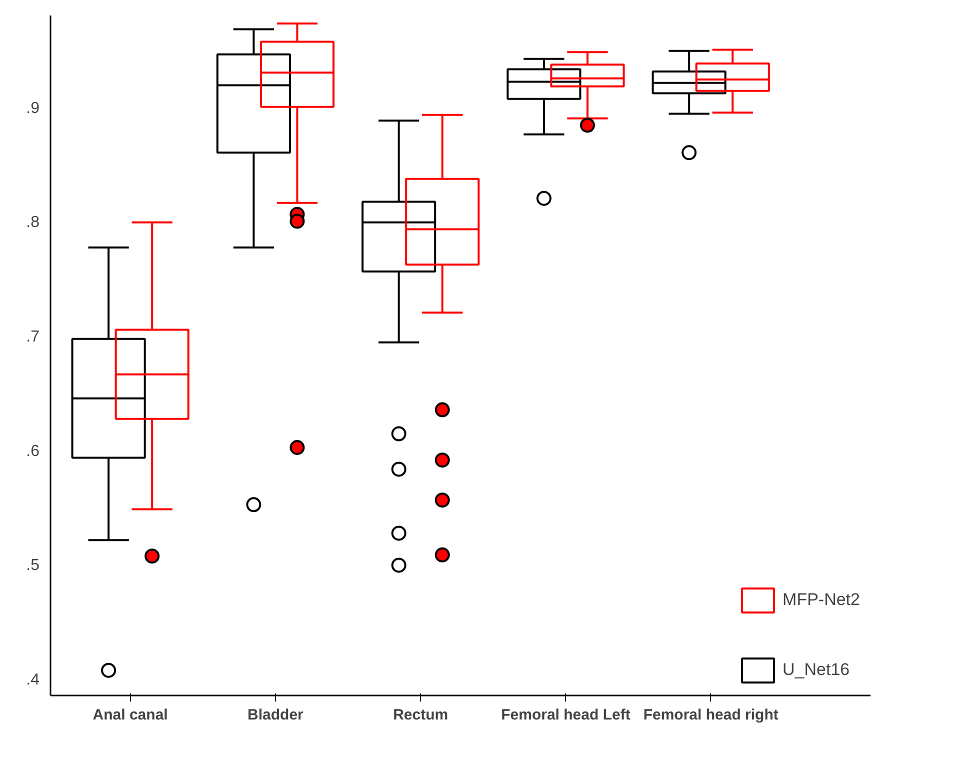 This screenshot has width=962, height=760. Describe the element at coordinates (33, 565) in the screenshot. I see `y-tick-label: .5` at that location.